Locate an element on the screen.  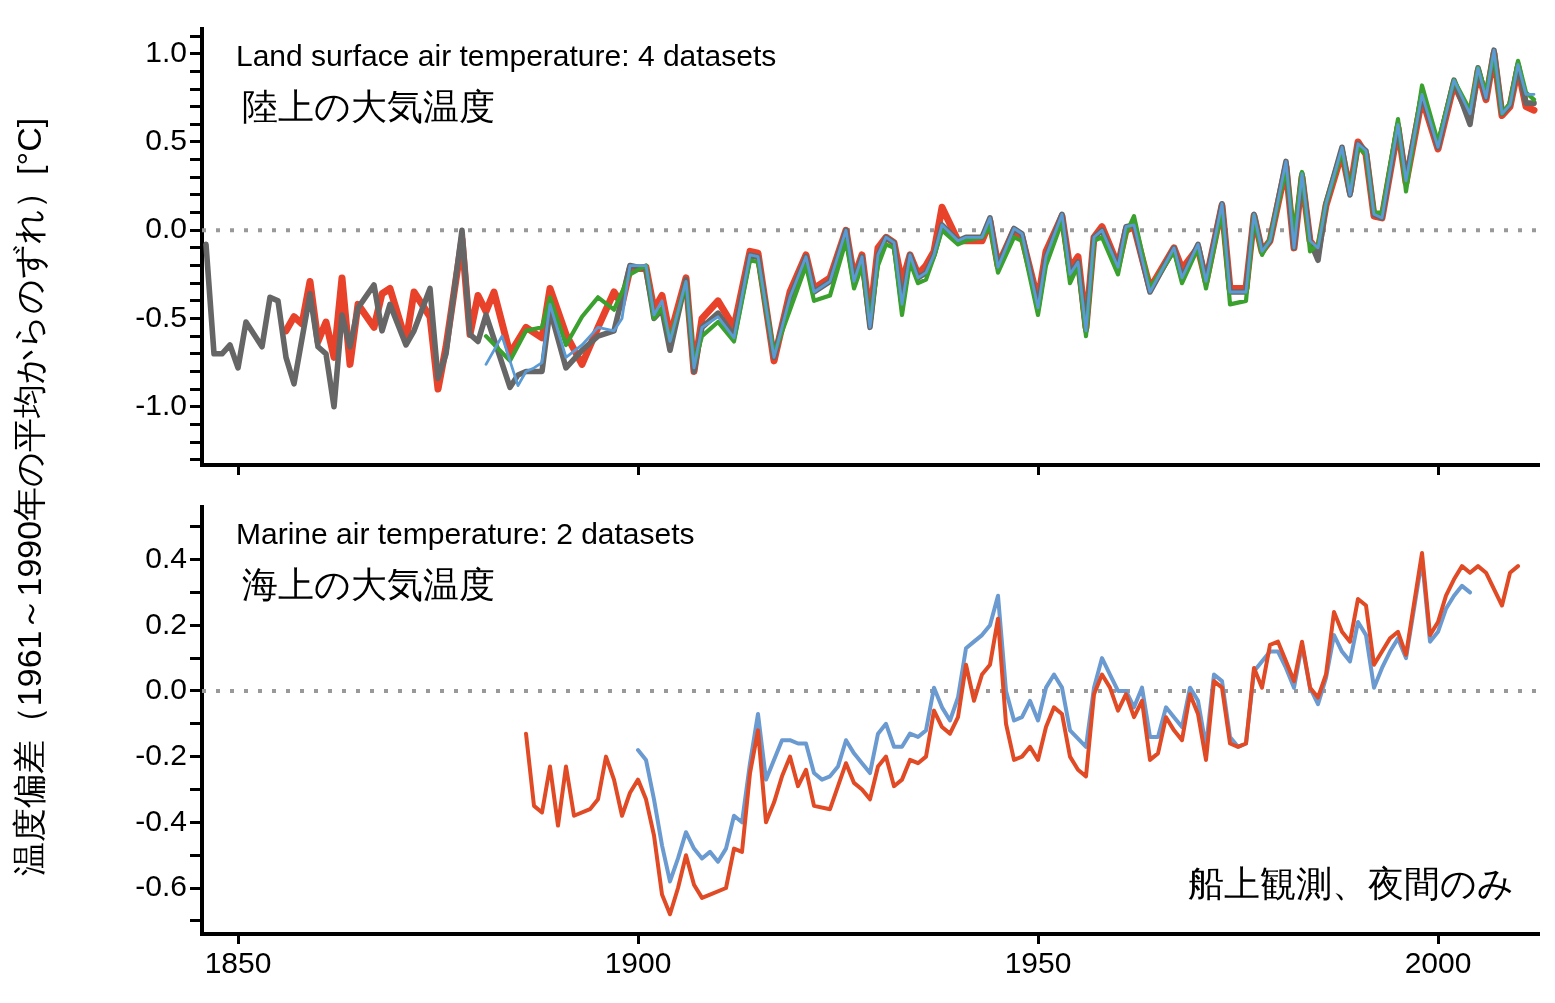
x-tick-label: 1900 is located at coordinates (638, 963).